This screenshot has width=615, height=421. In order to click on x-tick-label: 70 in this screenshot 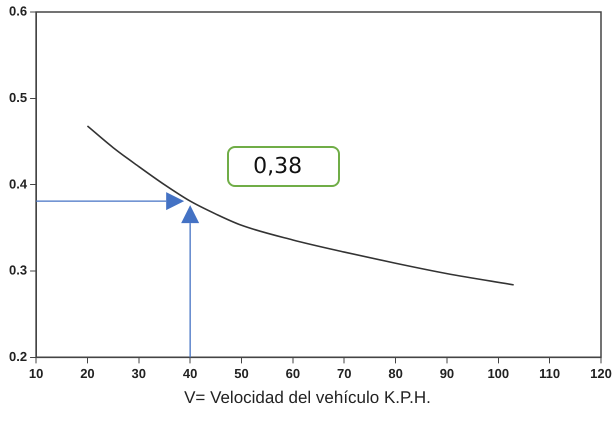, I will do `click(344, 373)`.